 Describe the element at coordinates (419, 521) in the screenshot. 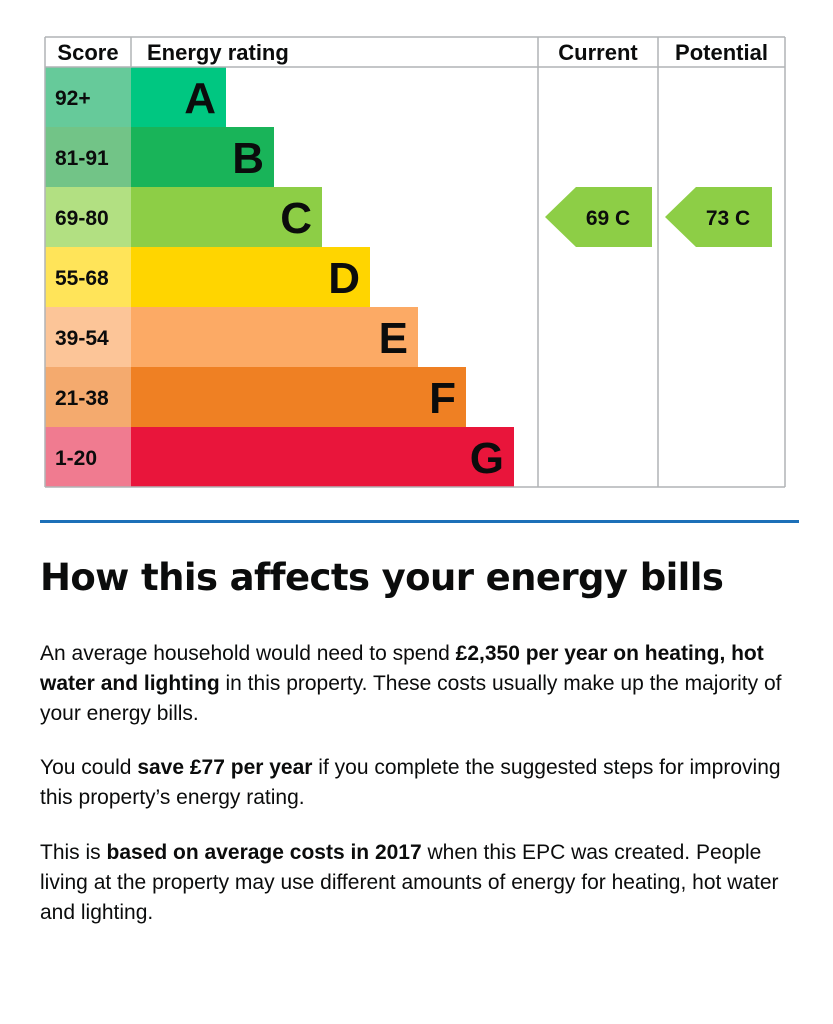

I see `section-divider` at that location.